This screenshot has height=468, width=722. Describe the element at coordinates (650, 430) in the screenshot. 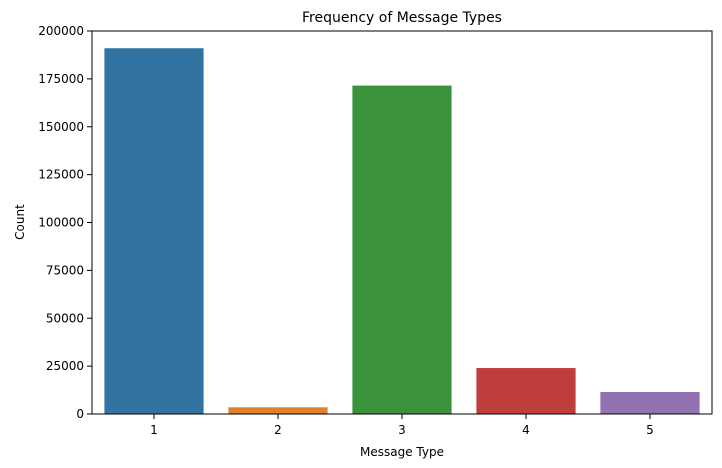

I see `x-tick-label: 5` at that location.